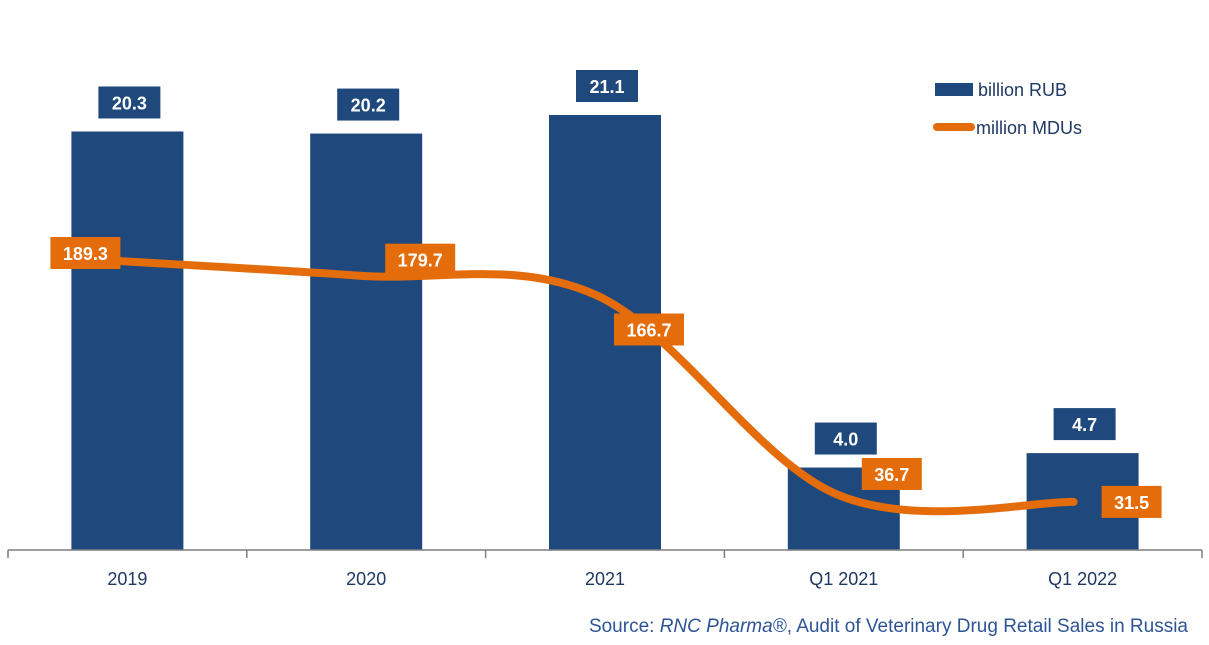 This screenshot has width=1209, height=645. I want to click on line-data-label: 179.7, so click(420, 261).